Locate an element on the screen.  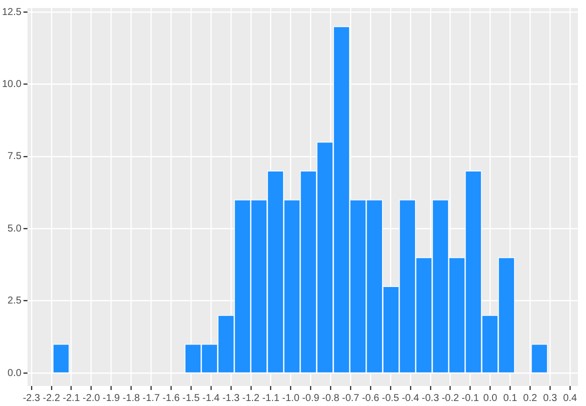
x-tick-label: 0.3 is located at coordinates (550, 398).